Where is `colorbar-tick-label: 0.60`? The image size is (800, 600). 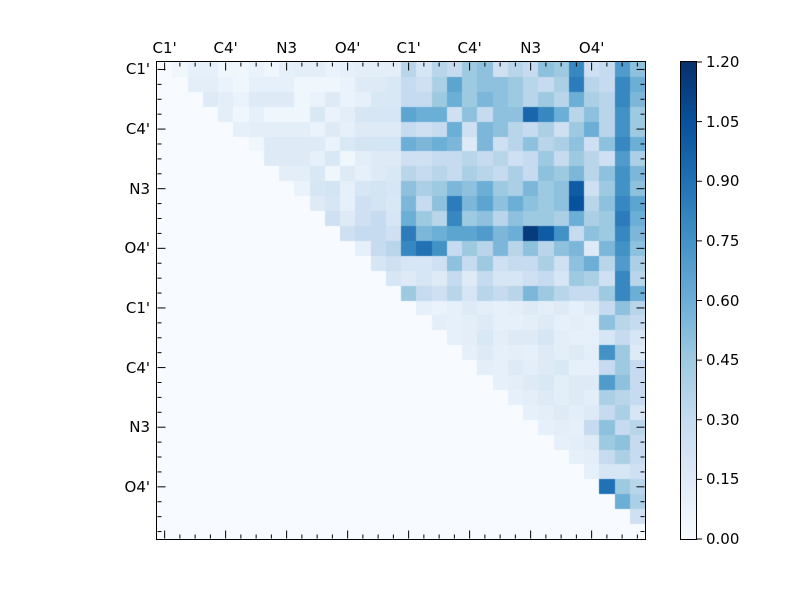
colorbar-tick-label: 0.60 is located at coordinates (723, 300).